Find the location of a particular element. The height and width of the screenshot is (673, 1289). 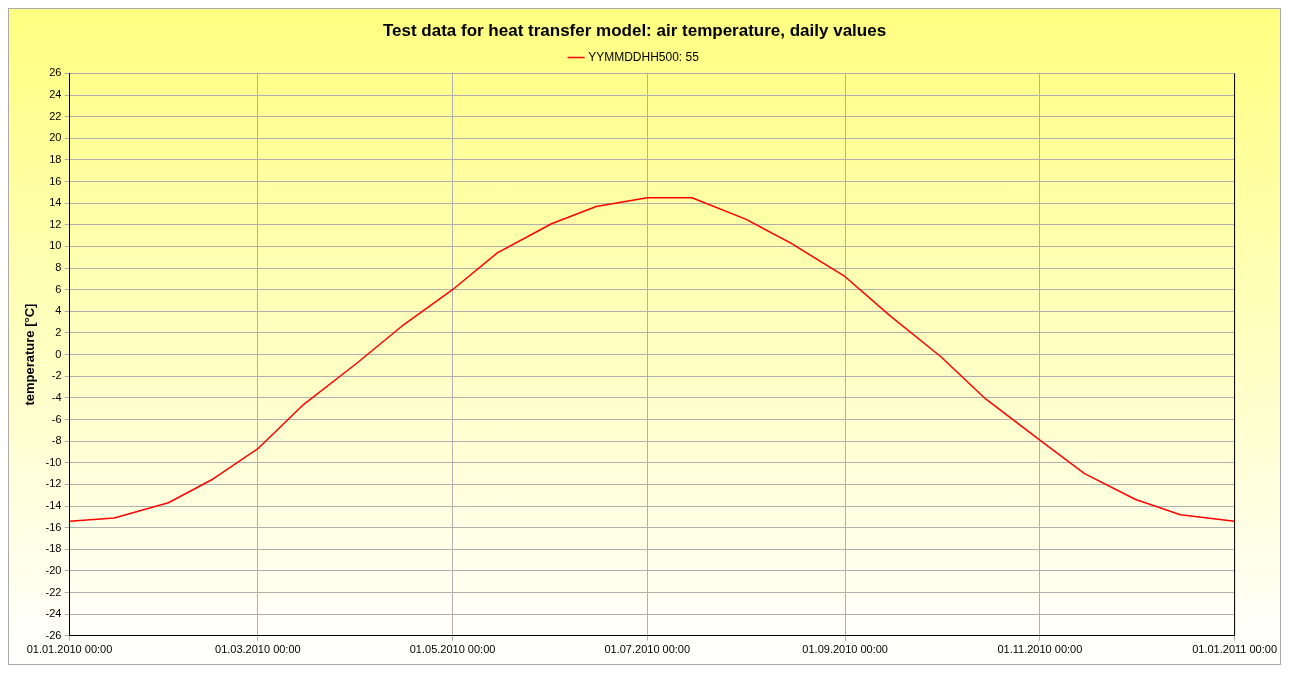

y-tick-label: 4 is located at coordinates (58, 310).